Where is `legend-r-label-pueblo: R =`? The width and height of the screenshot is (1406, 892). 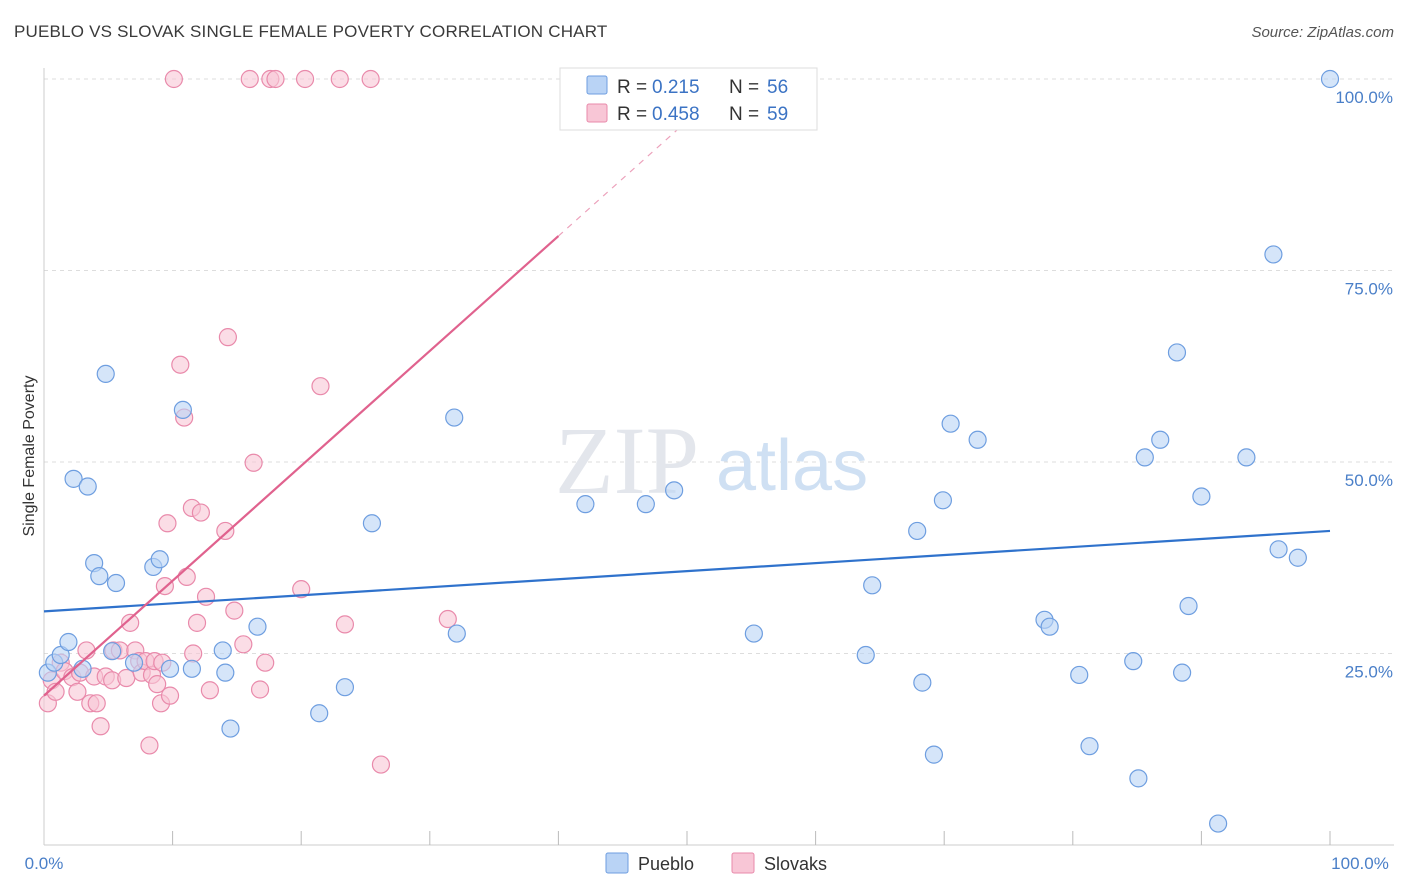
legend-r-label-pueblo: R = is located at coordinates (632, 87).